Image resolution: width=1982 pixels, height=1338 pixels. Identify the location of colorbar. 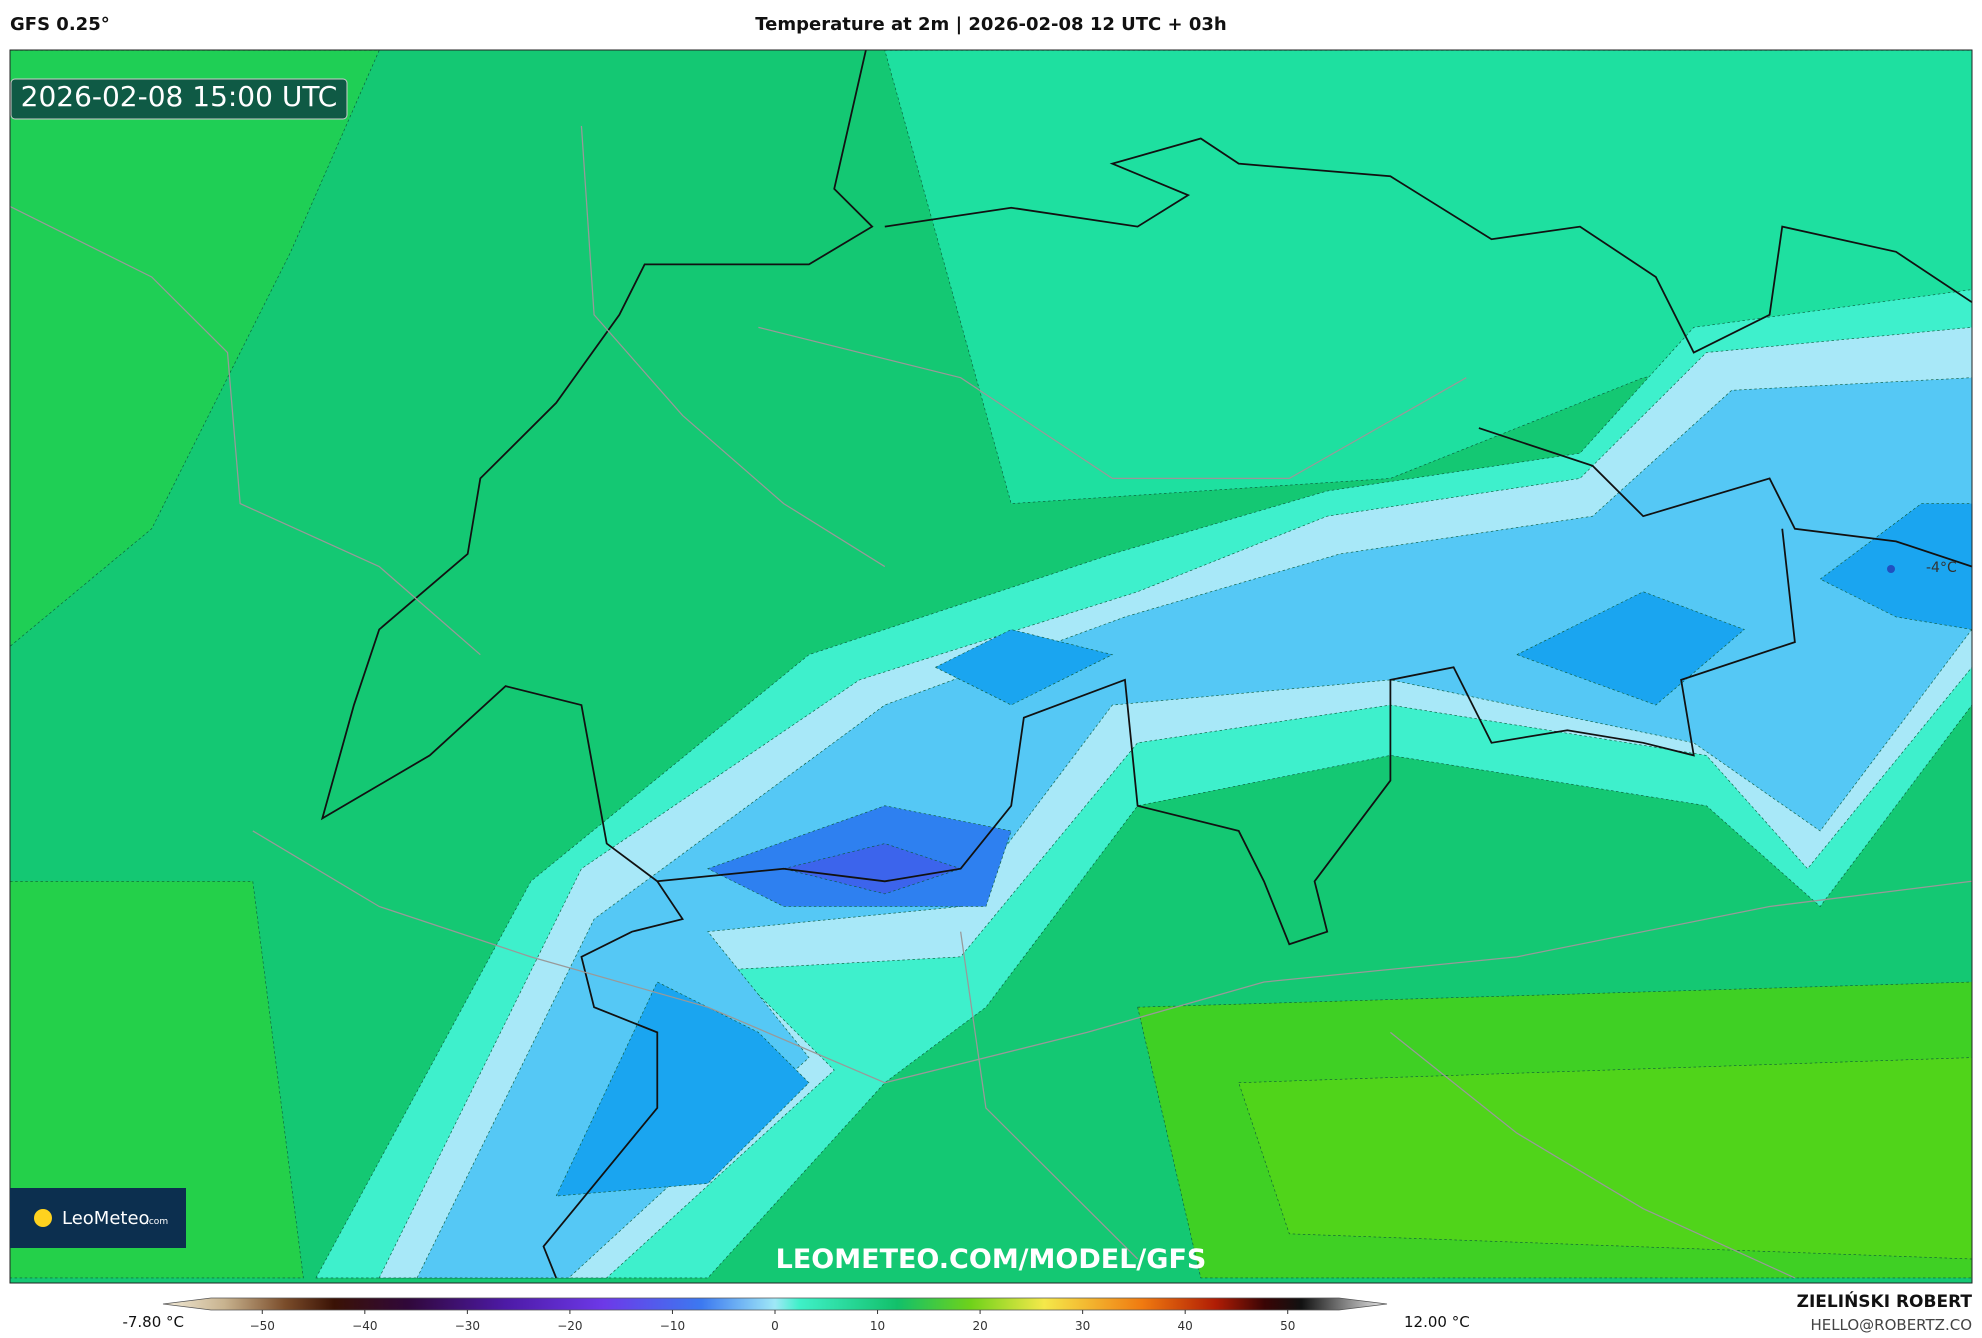
(775, 1304).